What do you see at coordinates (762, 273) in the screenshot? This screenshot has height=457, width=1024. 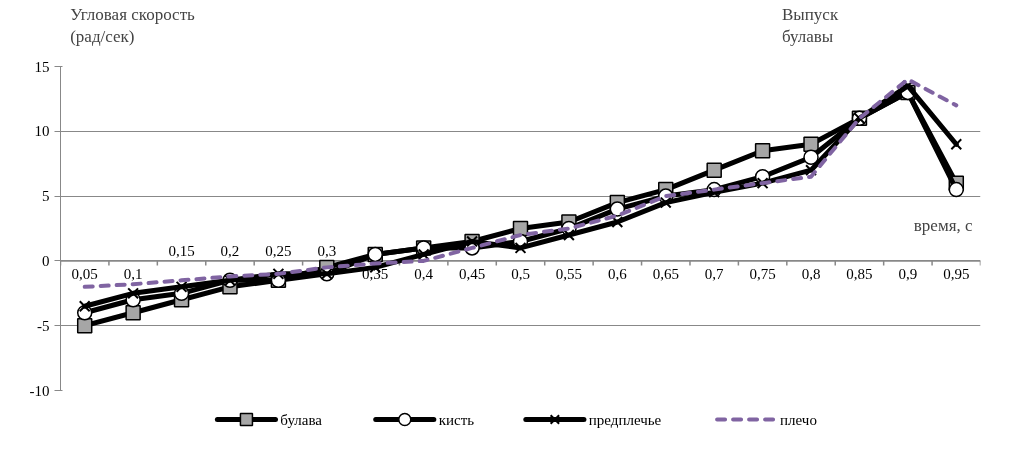 I see `x-tick-label: 0,75` at bounding box center [762, 273].